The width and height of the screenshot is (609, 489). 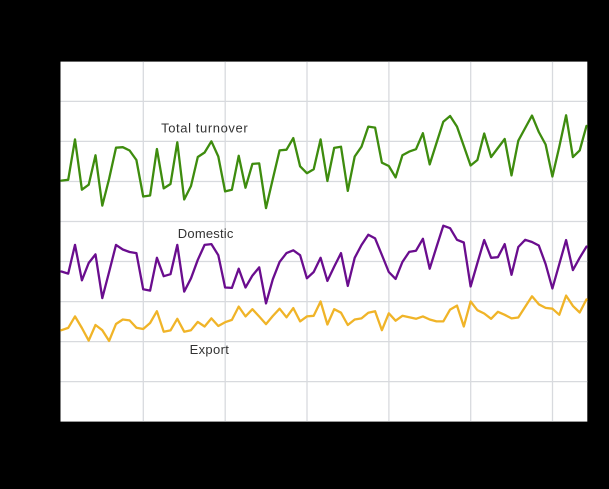 I want to click on svg-text: Domestic, so click(x=206, y=233).